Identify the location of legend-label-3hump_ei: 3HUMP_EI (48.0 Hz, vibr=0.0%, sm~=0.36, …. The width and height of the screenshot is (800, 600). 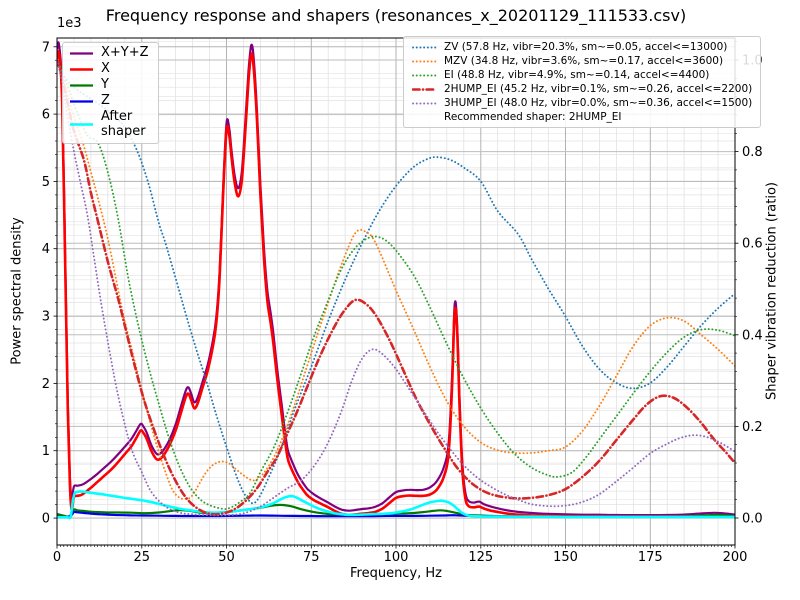
(598, 103).